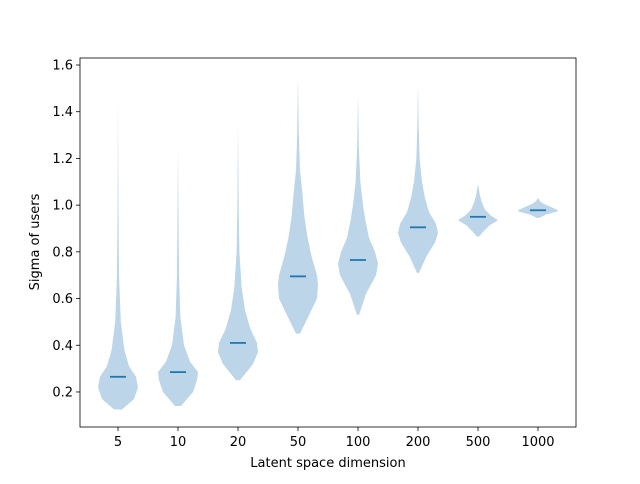  Describe the element at coordinates (478, 442) in the screenshot. I see `x-tick-label: 500` at that location.